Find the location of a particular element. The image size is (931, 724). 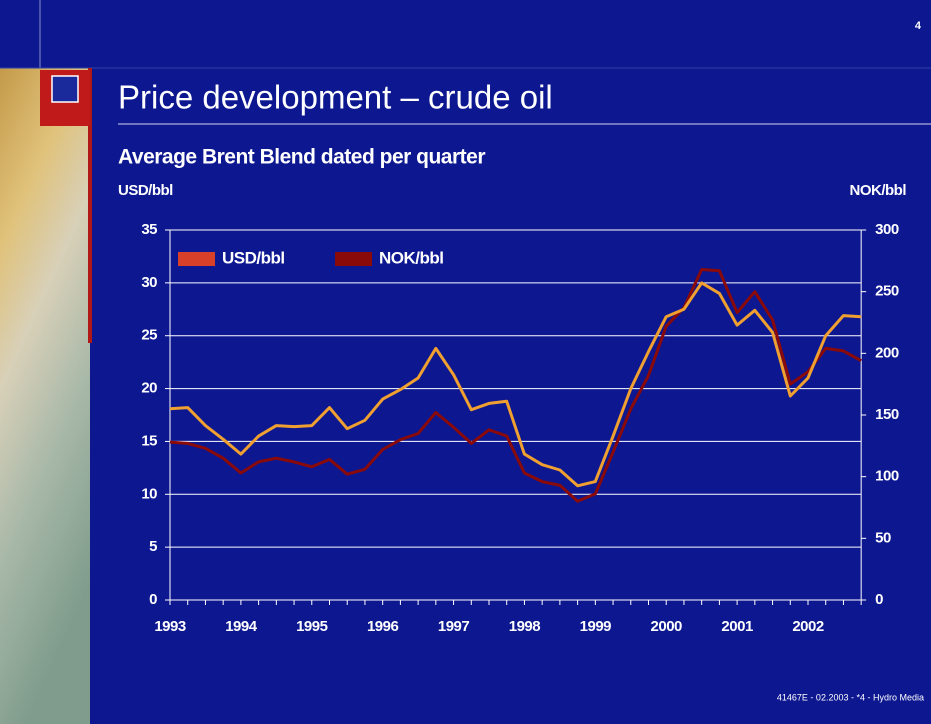

logo is located at coordinates (65, 89).